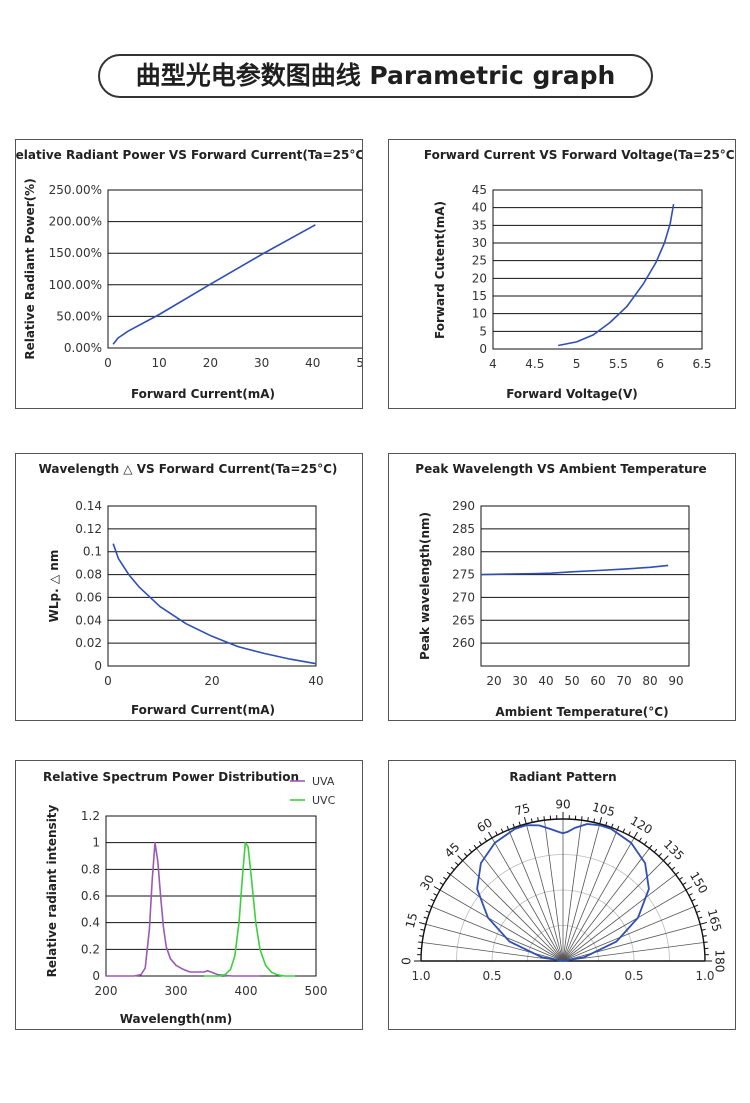 The width and height of the screenshot is (750, 1103). I want to click on y-tick-label: 0.06, so click(88, 597).